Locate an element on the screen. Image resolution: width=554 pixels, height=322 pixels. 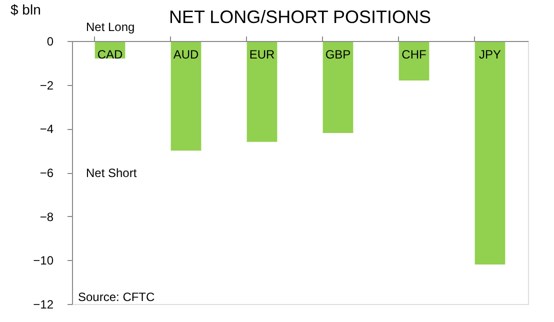
x-tick-label: CHF is located at coordinates (414, 55).